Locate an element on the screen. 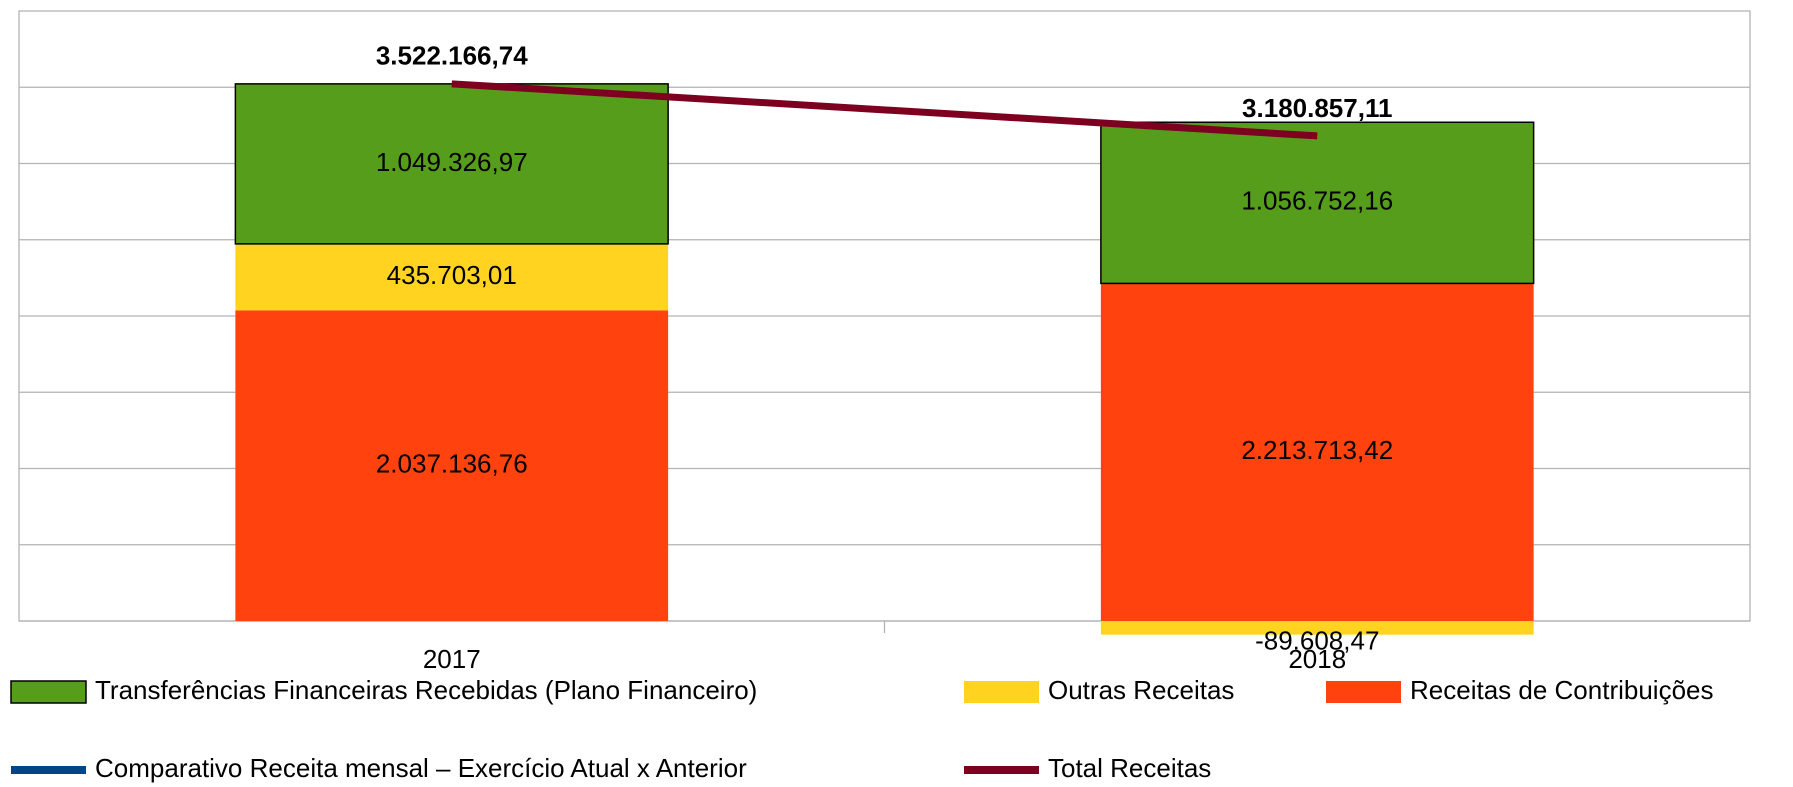 The height and width of the screenshot is (787, 1793). data-label: 2.213.713,42 is located at coordinates (1317, 450).